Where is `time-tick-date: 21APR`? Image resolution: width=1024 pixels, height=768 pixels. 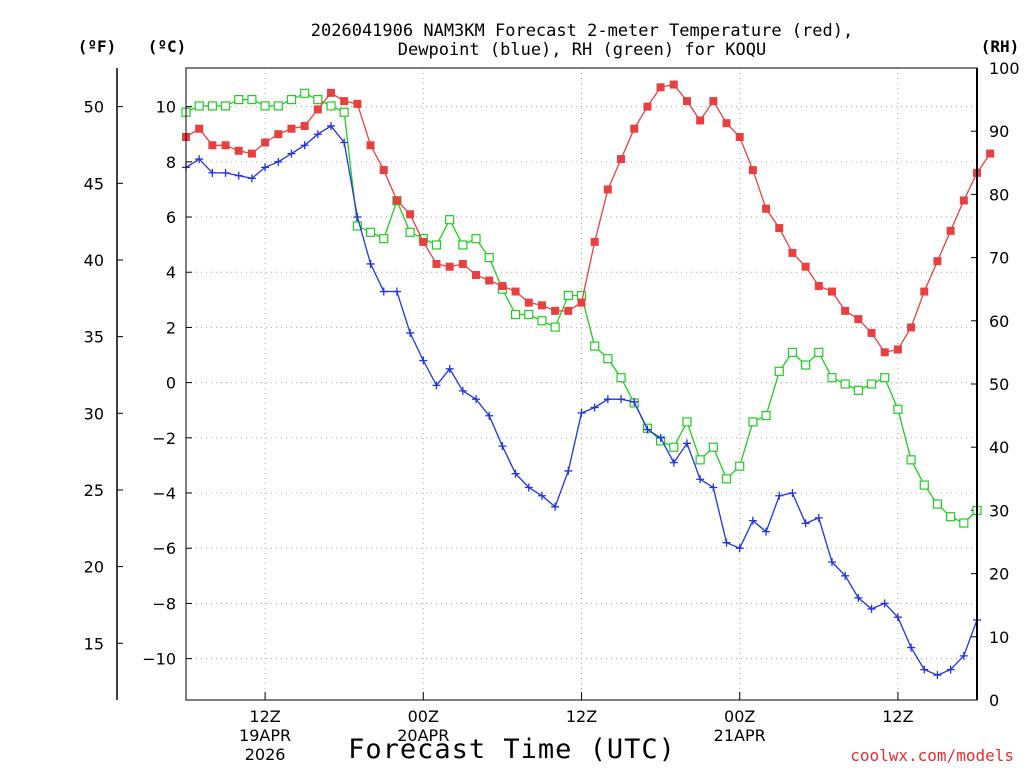 time-tick-date: 21APR is located at coordinates (740, 735).